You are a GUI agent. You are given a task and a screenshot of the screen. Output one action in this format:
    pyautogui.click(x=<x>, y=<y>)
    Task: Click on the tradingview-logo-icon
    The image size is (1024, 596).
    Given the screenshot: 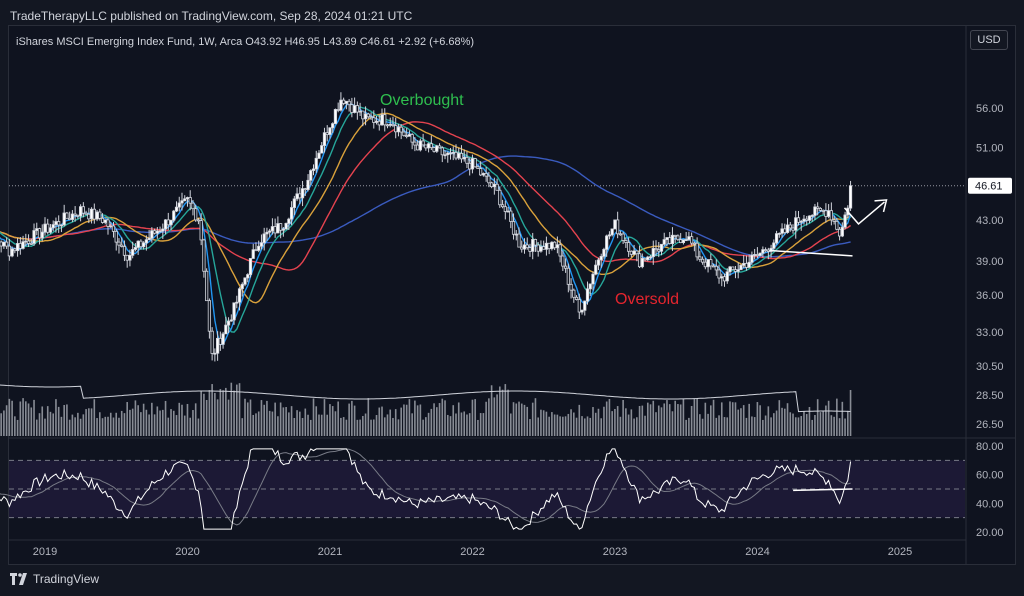 What is the action you would take?
    pyautogui.click(x=19, y=579)
    